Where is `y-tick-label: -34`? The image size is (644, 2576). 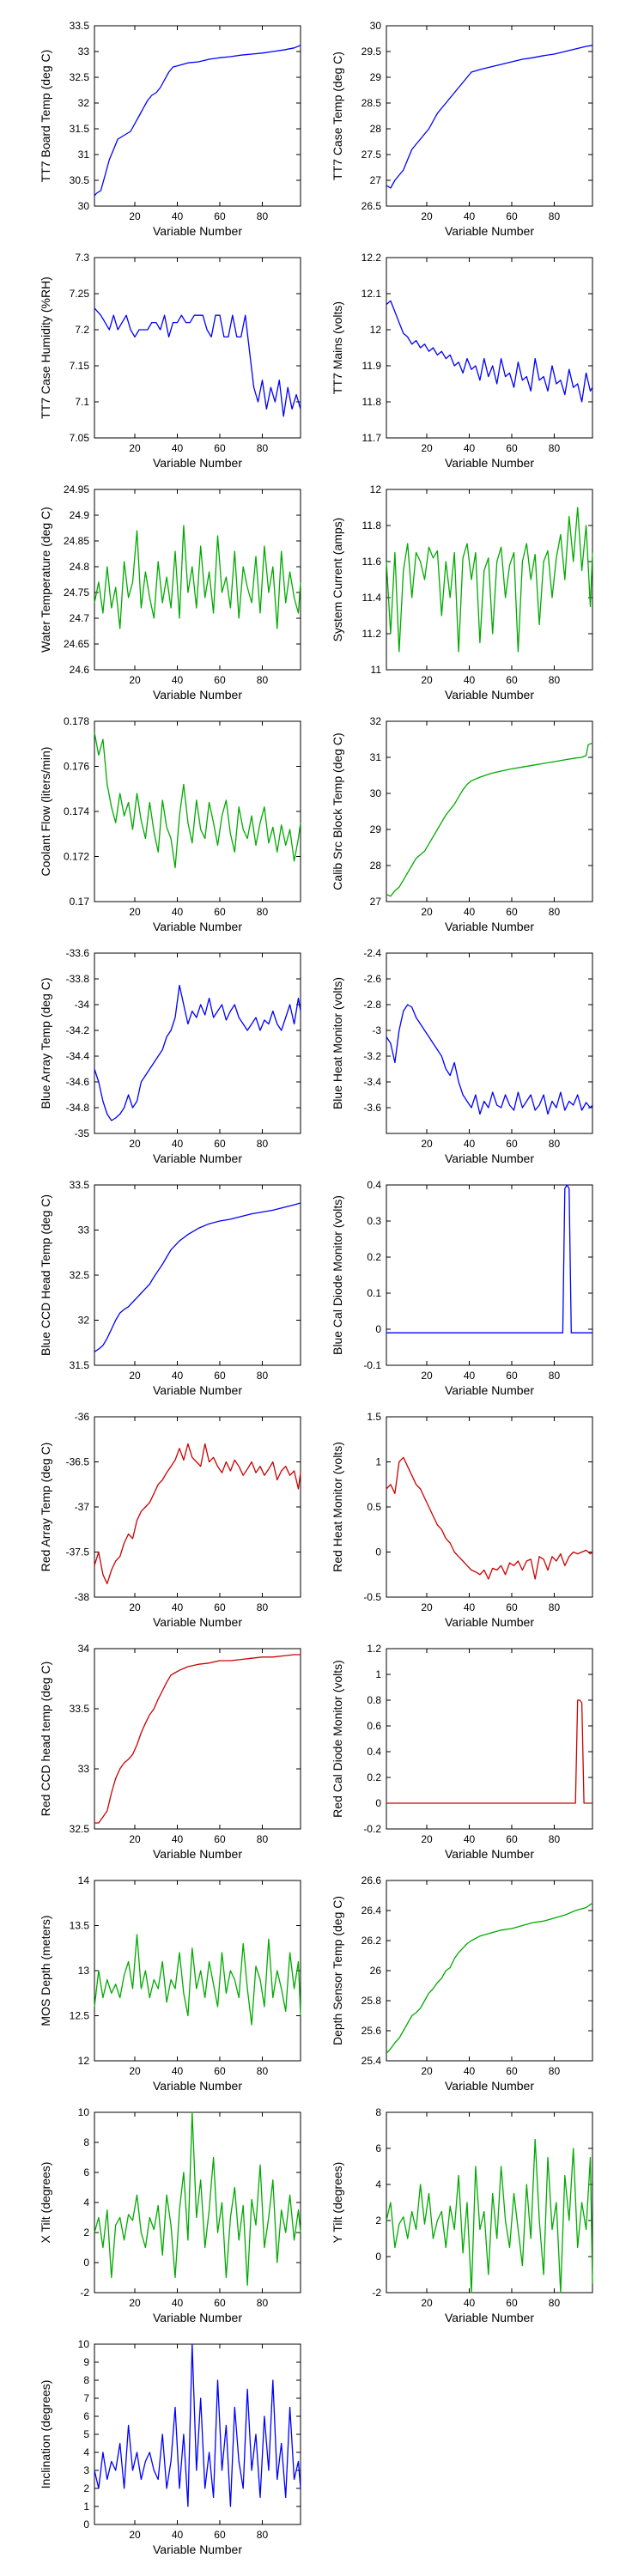 y-tick-label: -34 is located at coordinates (82, 1005).